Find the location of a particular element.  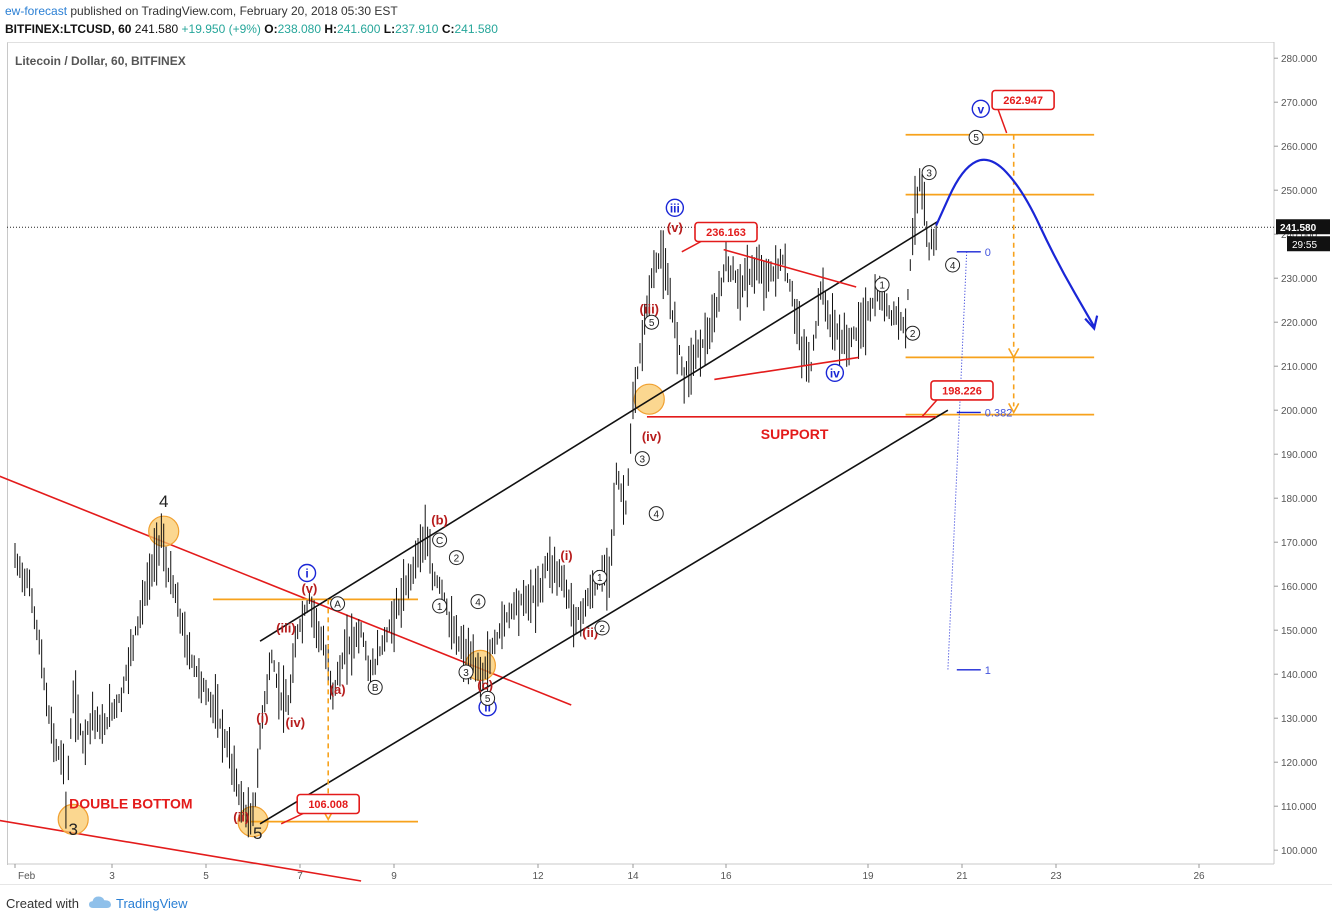

wave-label-blue: v is located at coordinates (980, 109).